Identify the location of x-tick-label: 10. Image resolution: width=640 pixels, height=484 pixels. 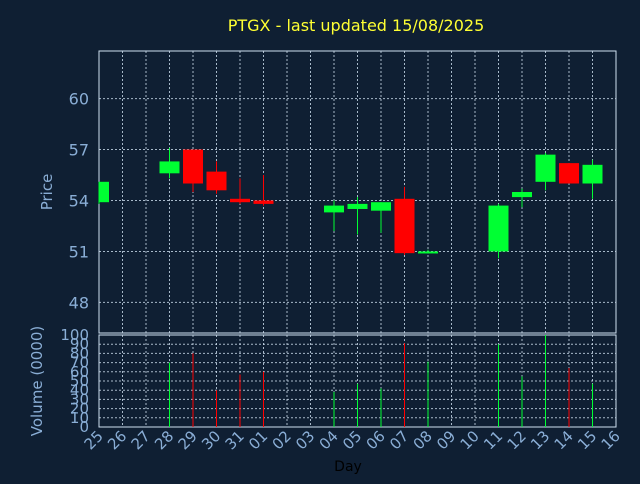
(470, 440).